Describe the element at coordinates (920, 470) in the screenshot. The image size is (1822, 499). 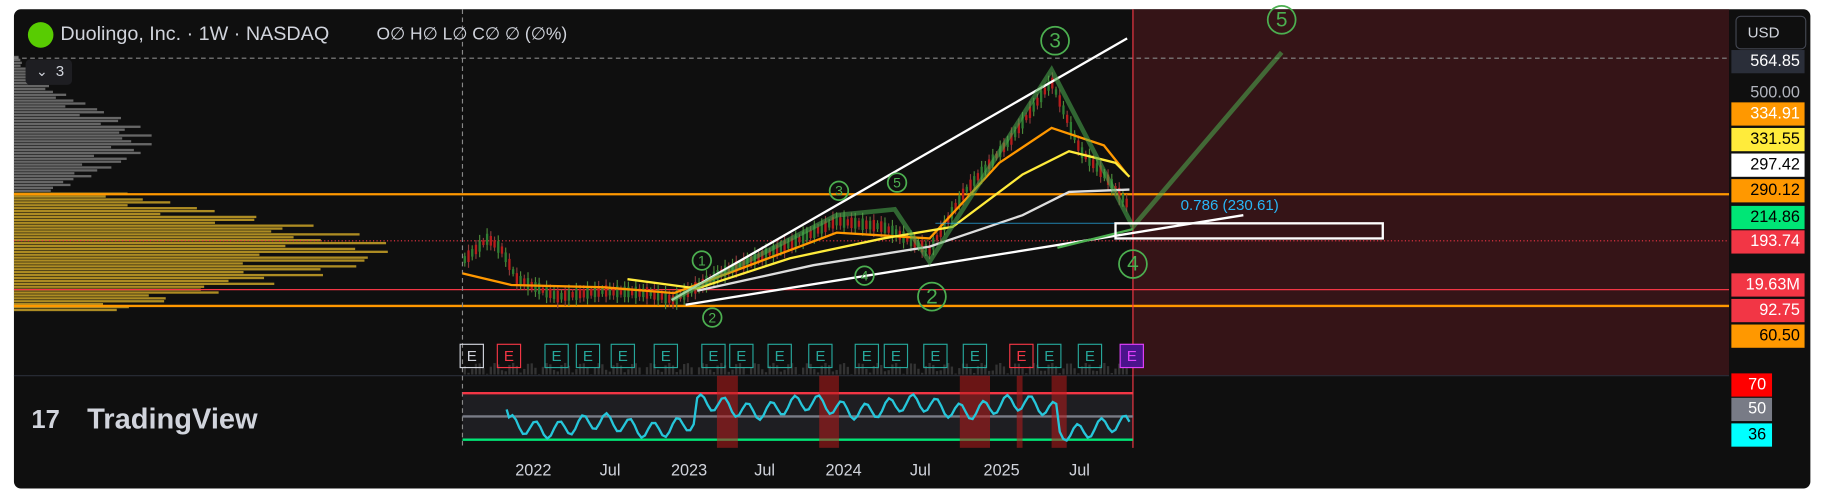
I see `time-label: Jul` at that location.